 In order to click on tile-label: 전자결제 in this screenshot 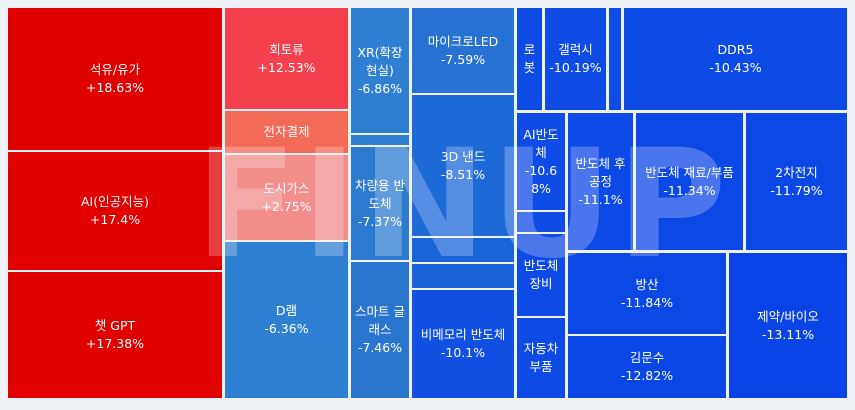, I will do `click(286, 131)`.